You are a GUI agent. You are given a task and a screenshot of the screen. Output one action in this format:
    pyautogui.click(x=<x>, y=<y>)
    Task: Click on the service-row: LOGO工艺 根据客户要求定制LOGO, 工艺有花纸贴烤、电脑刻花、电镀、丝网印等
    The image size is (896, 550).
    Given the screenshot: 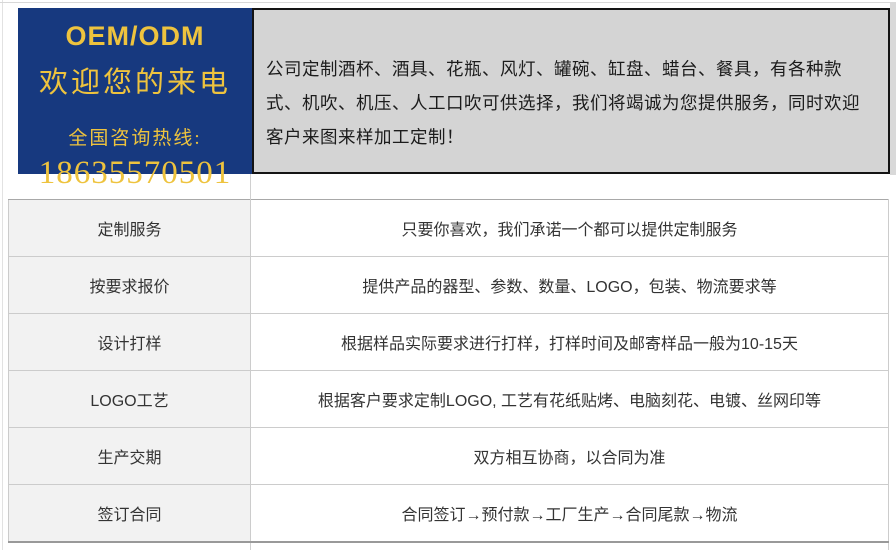 What is the action you would take?
    pyautogui.click(x=448, y=399)
    